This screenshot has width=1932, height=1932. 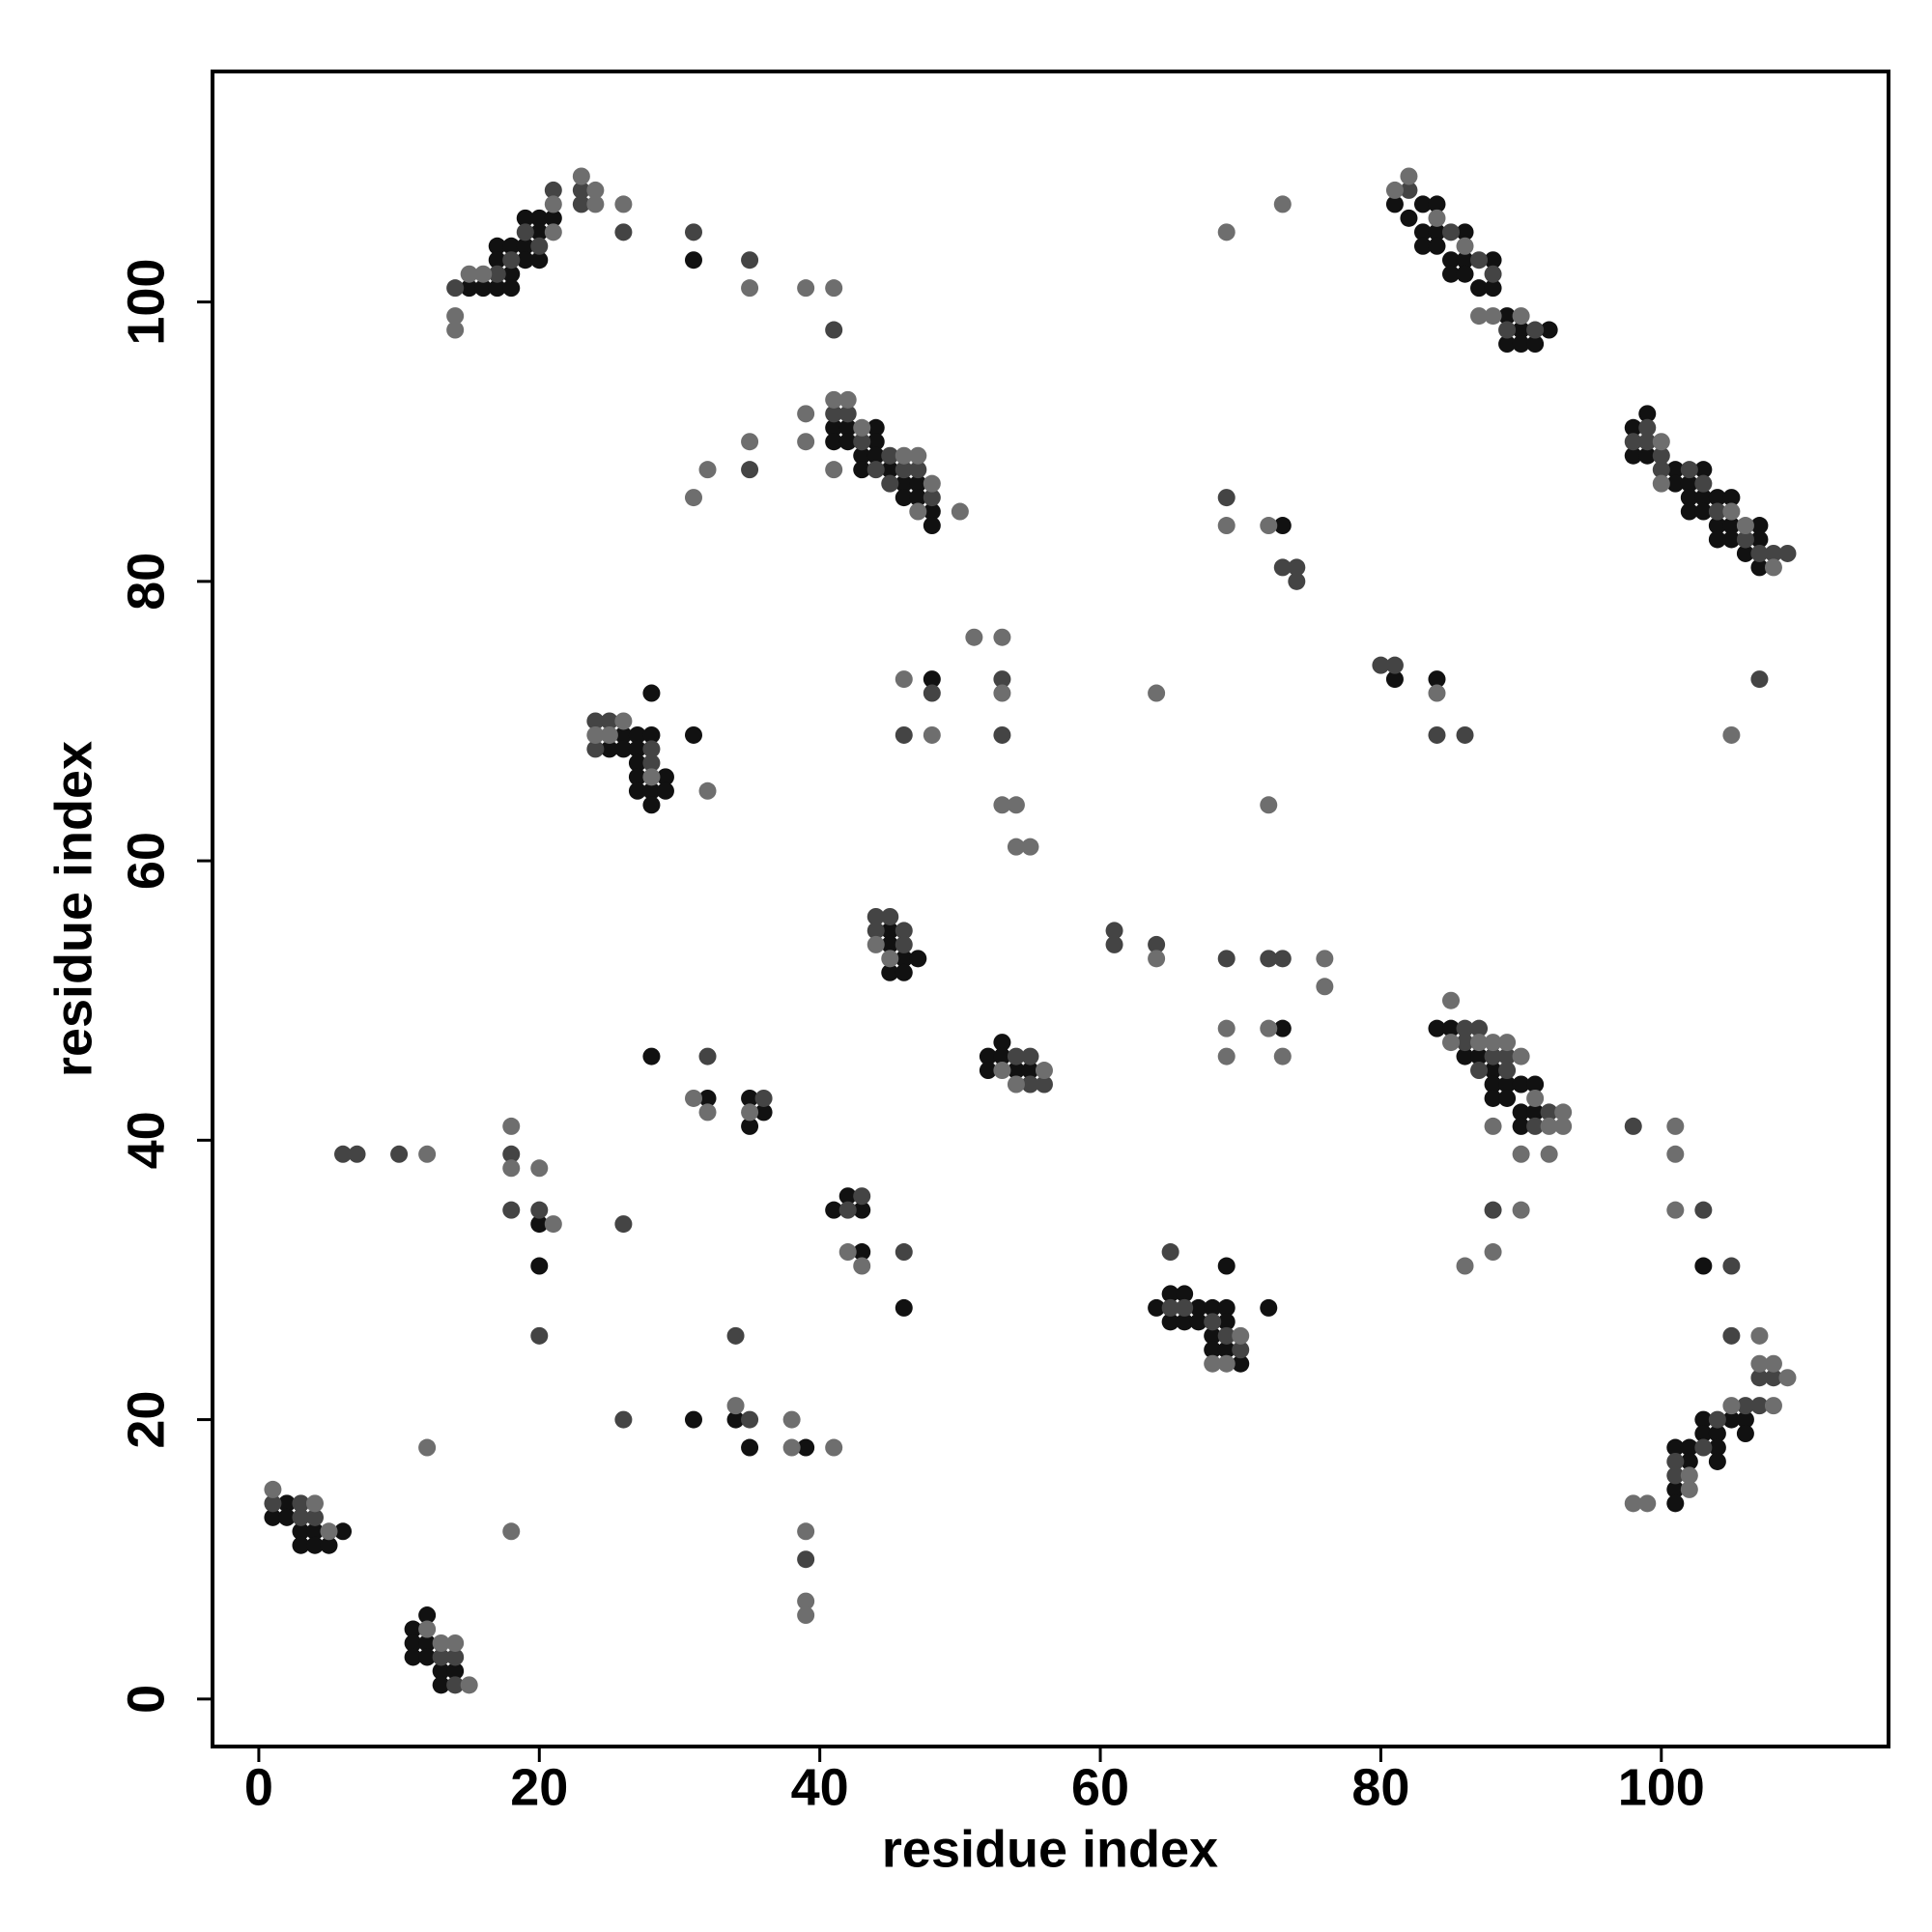 I want to click on x-tick-label: 40, so click(x=820, y=1787).